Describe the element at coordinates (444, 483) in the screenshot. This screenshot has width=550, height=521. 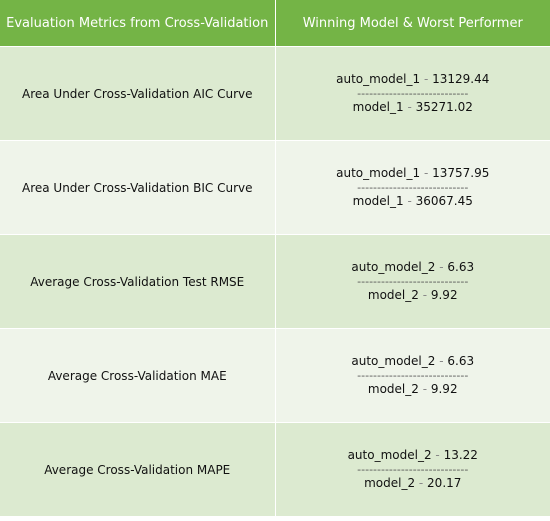
I see `worst-value: 20.17` at that location.